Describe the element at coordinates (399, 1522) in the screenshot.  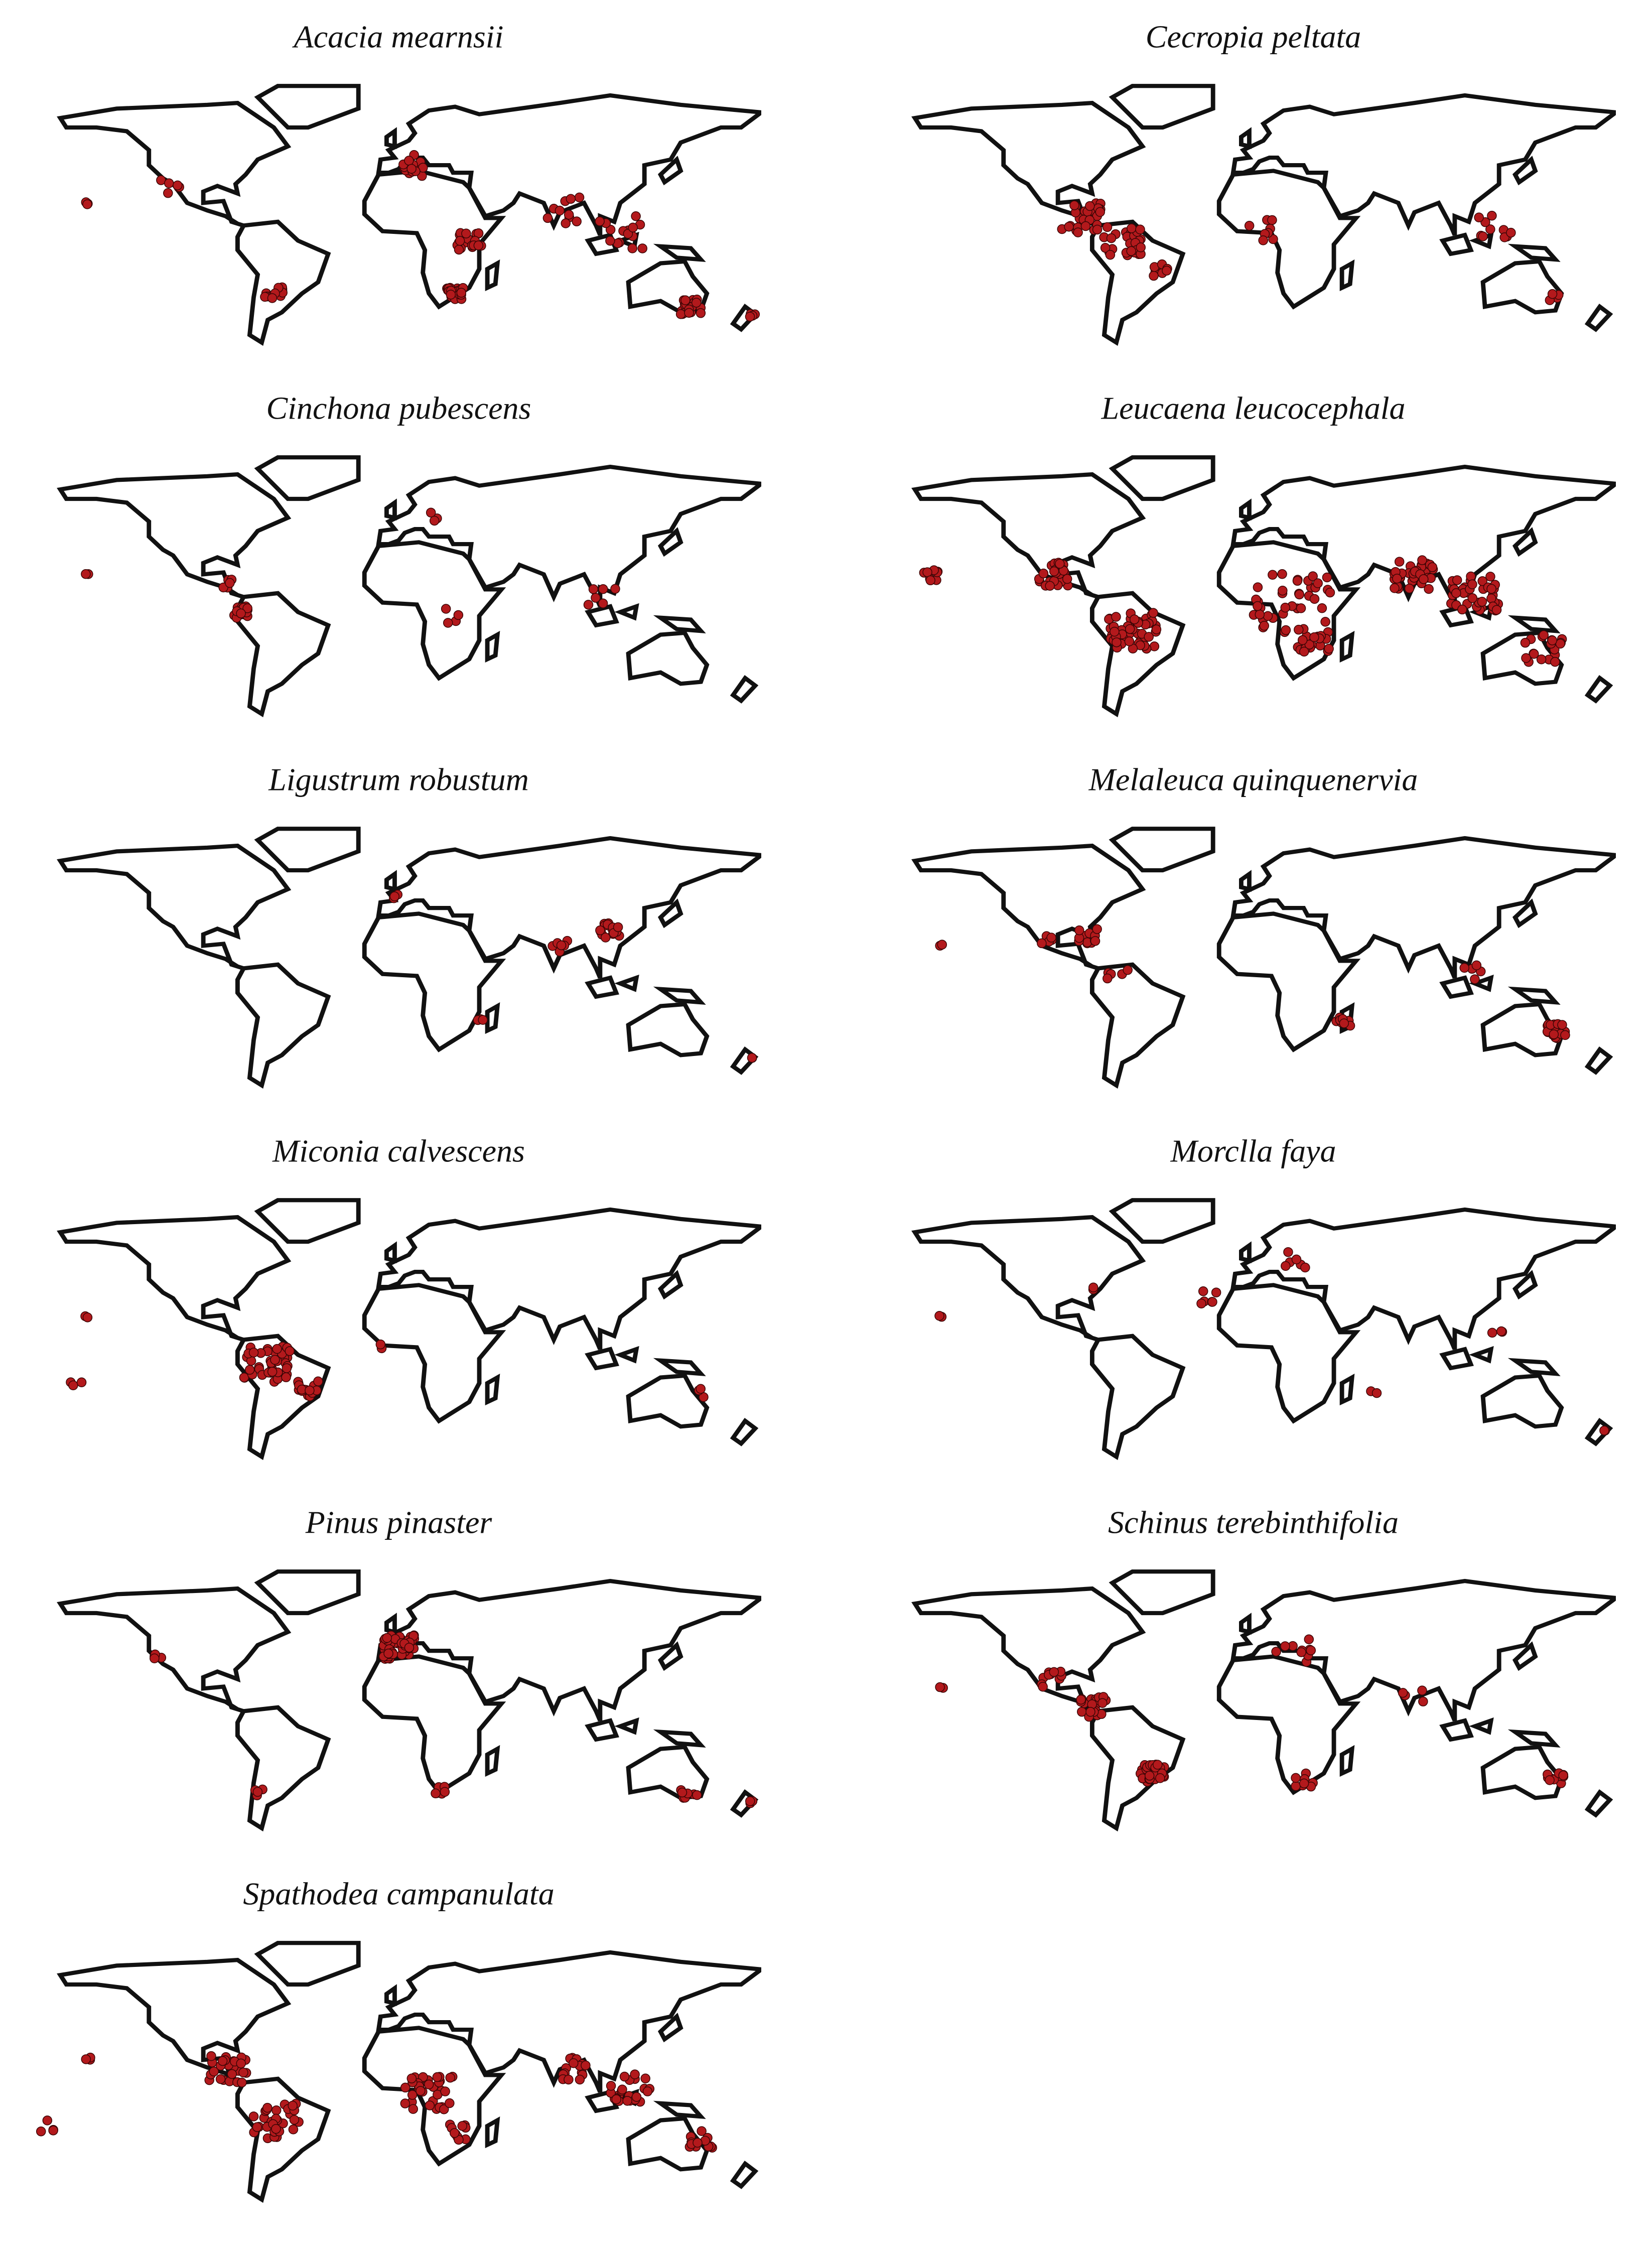
I see `map-title: Pinus pinaster` at that location.